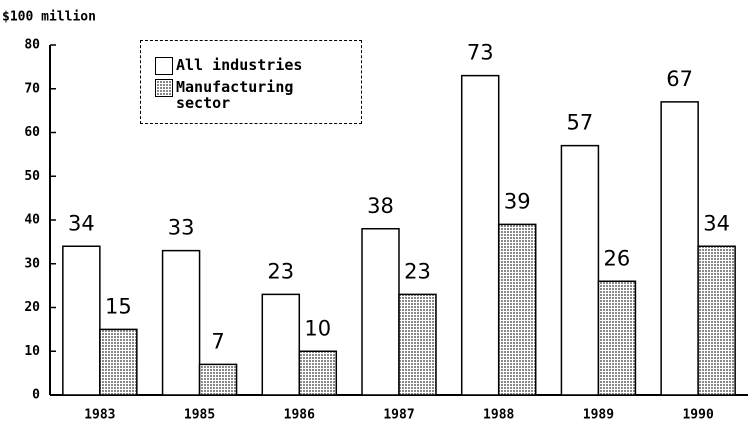 This screenshot has width=748, height=430. I want to click on data-label: 73, so click(480, 53).